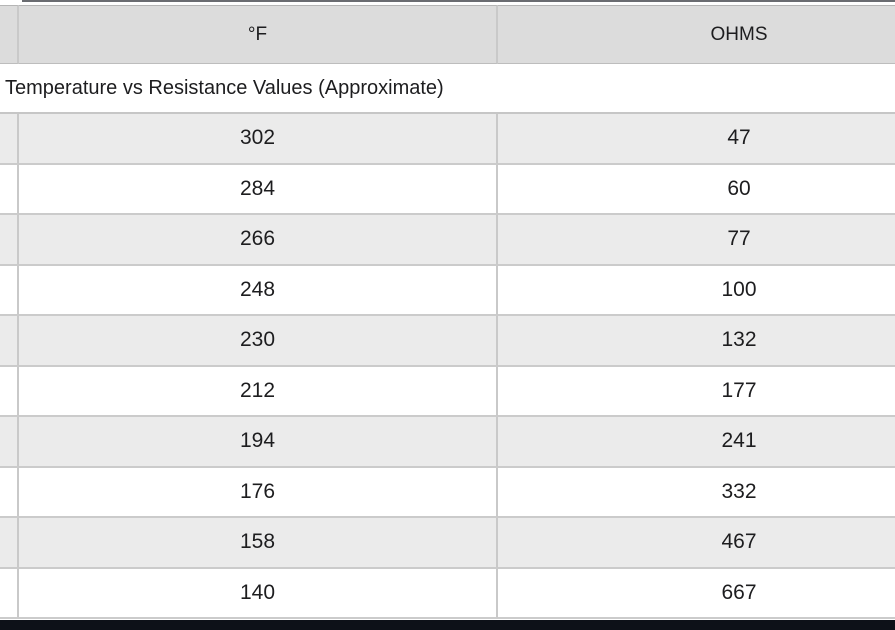  Describe the element at coordinates (696, 543) in the screenshot. I see `cell-ohms: 467` at that location.